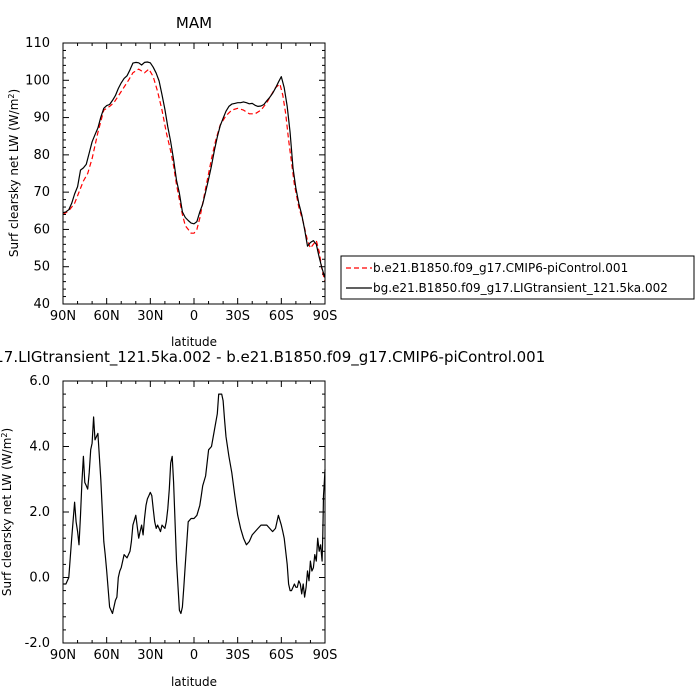  What do you see at coordinates (41, 118) in the screenshot?
I see `y-tick-label: 90` at bounding box center [41, 118].